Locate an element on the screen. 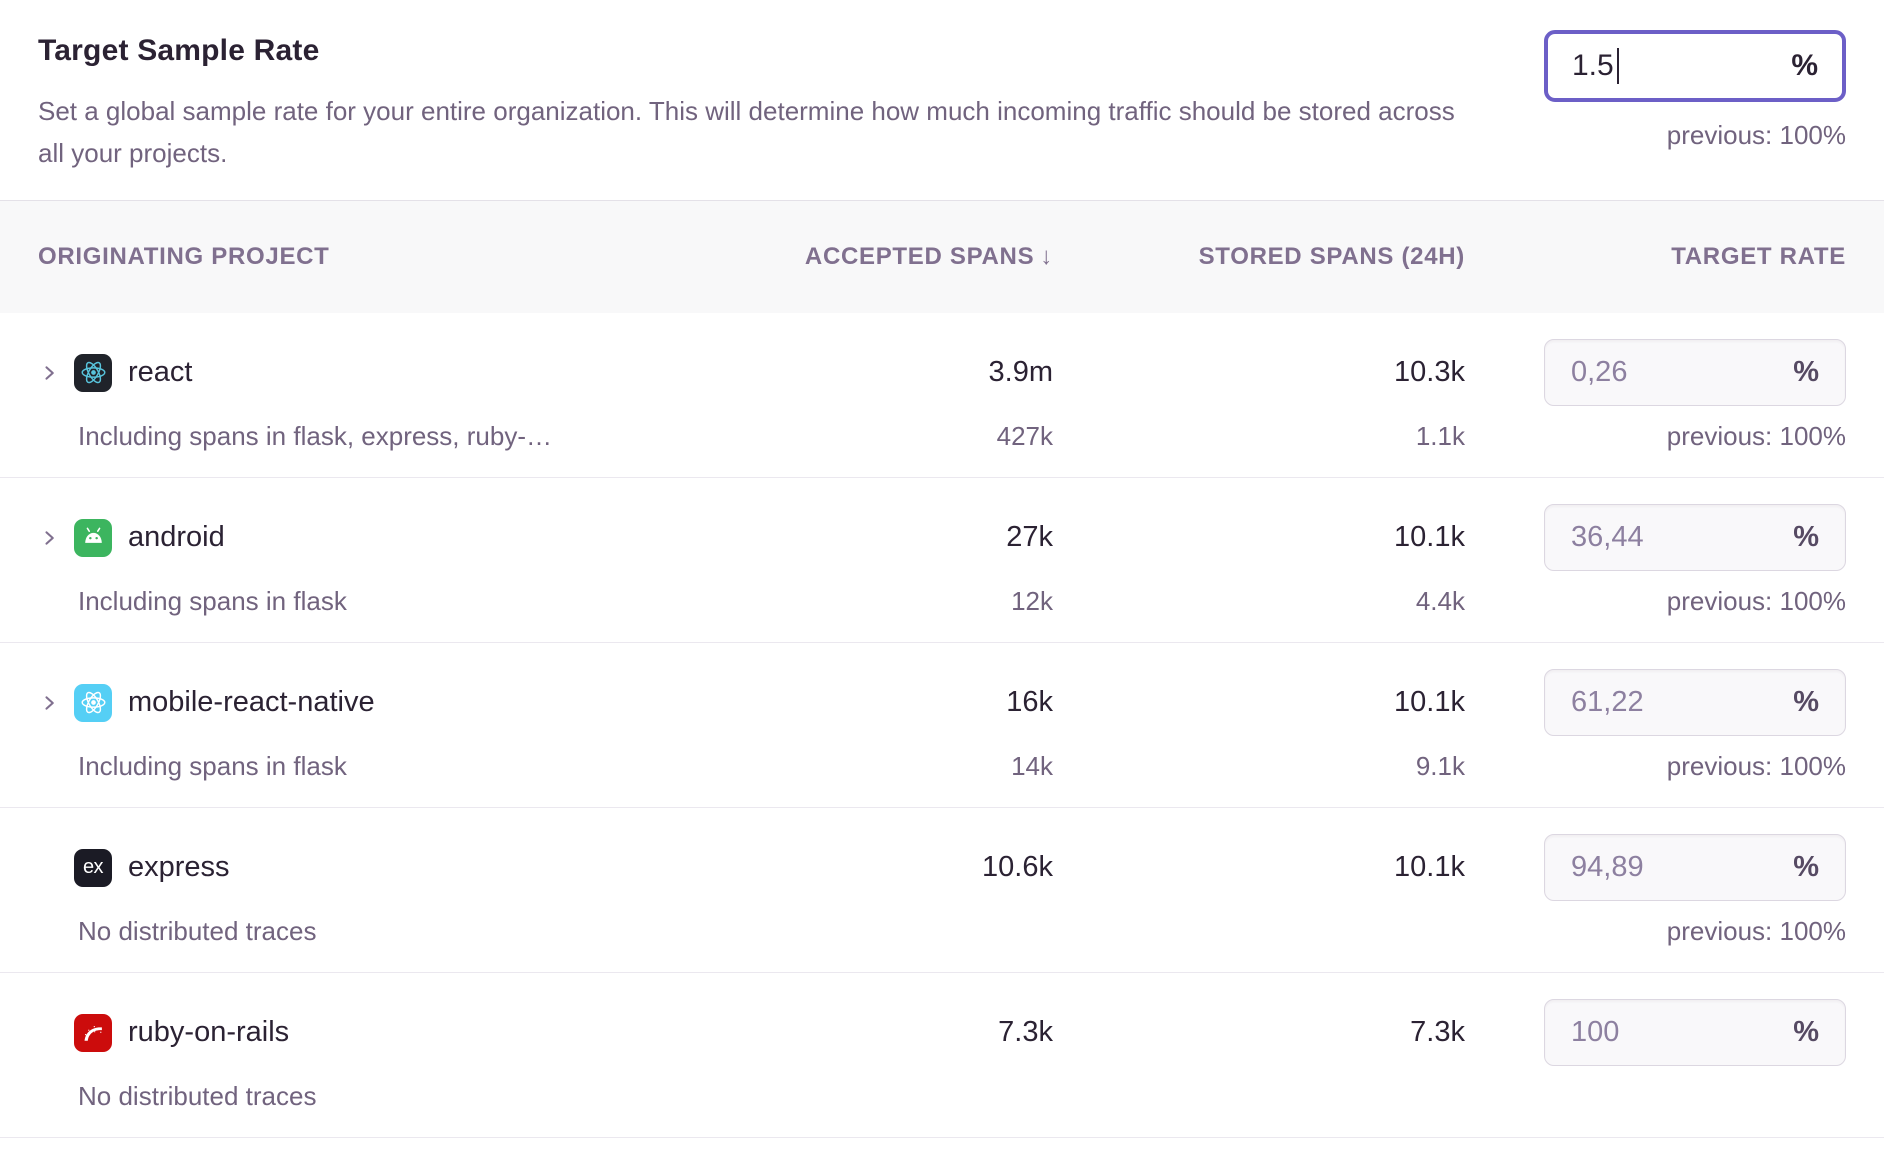  column-header-originating-project: ORIGINATING PROJECT is located at coordinates (184, 256).